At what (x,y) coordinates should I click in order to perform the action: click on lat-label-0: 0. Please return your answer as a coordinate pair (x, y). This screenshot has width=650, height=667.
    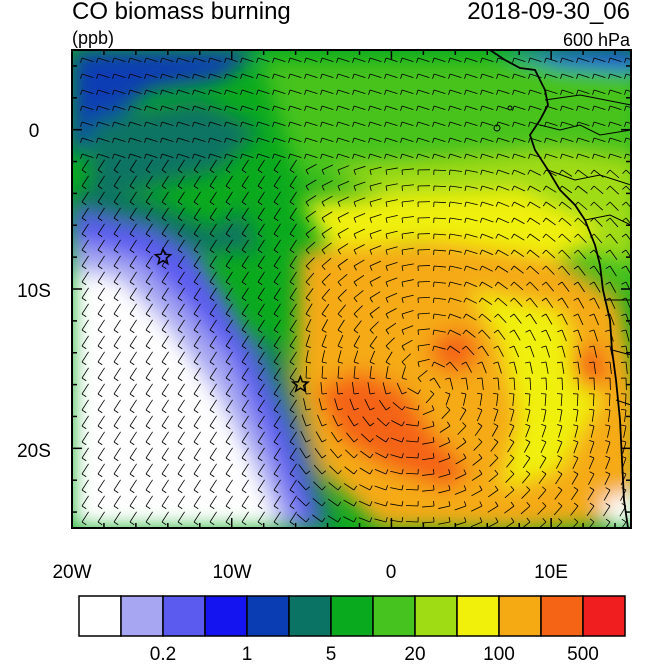
    Looking at the image, I should click on (34, 131).